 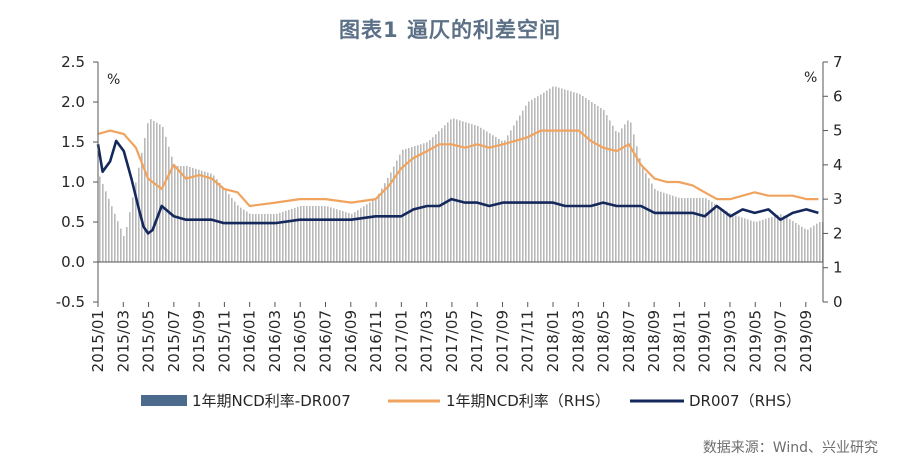 What do you see at coordinates (528, 341) in the screenshot?
I see `x-tick-label: 2017/11` at bounding box center [528, 341].